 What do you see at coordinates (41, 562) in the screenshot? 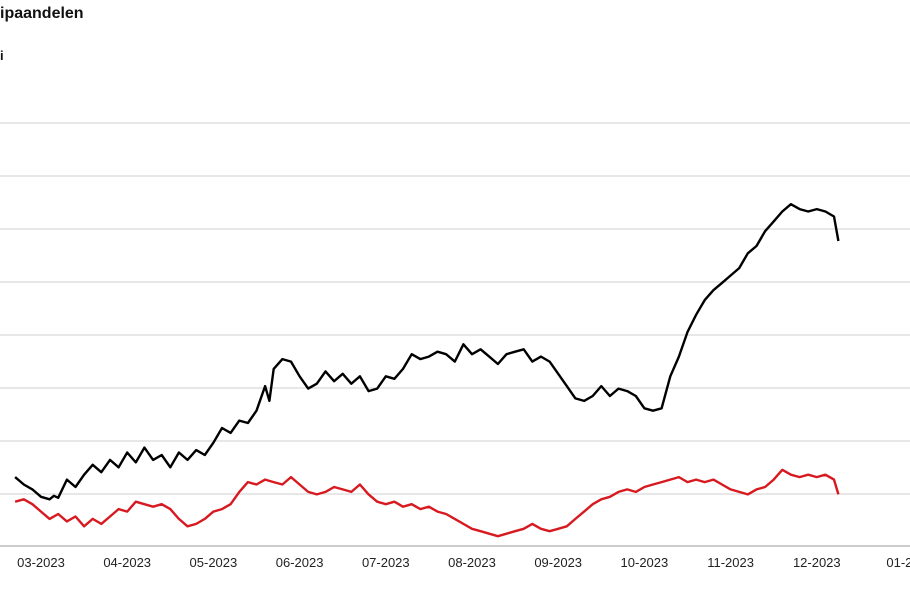
I see `x-tick-label: 03-2023` at bounding box center [41, 562].